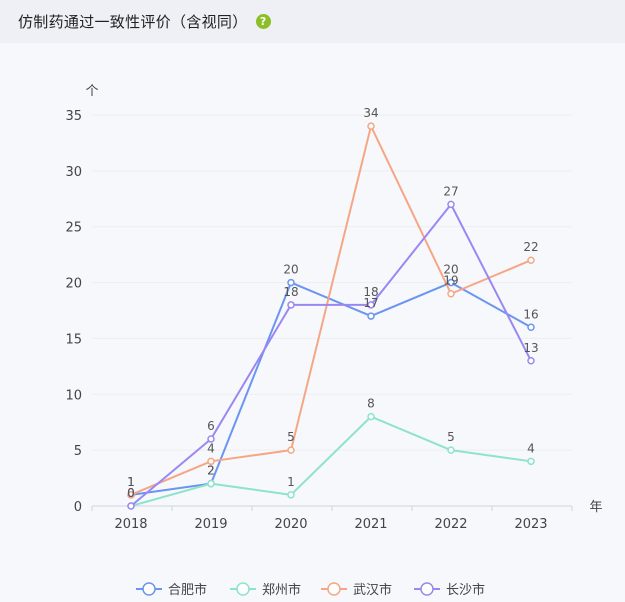  What do you see at coordinates (78, 451) in the screenshot?
I see `y-tick-label: 5` at bounding box center [78, 451].